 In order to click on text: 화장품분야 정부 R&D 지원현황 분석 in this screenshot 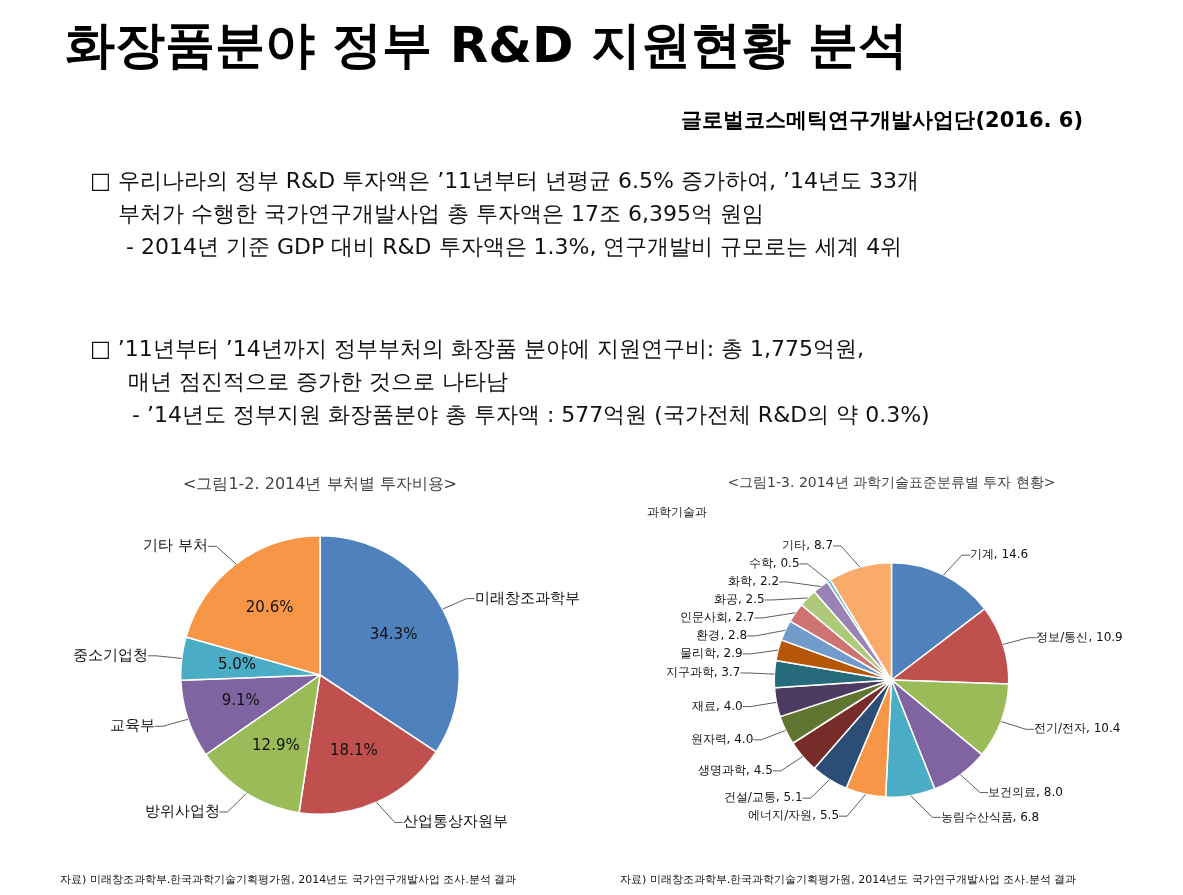, I will do `click(487, 45)`.